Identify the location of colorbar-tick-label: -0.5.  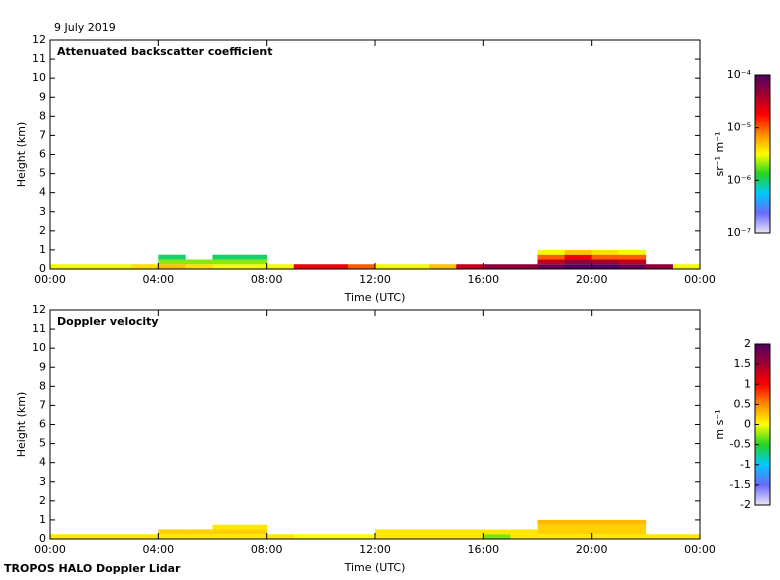
(740, 444).